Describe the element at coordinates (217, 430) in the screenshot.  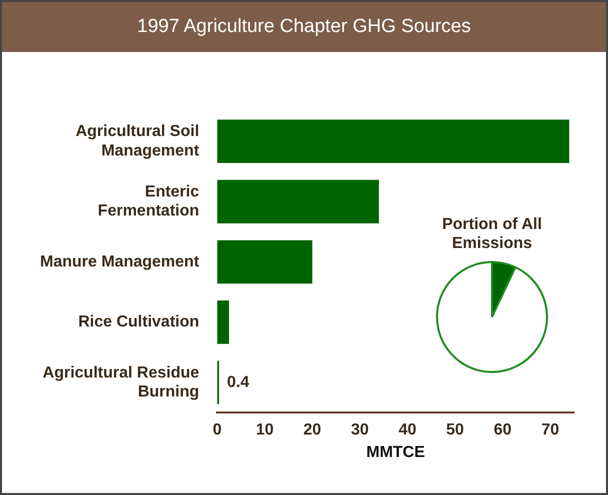
I see `x-tick-label: 0` at that location.